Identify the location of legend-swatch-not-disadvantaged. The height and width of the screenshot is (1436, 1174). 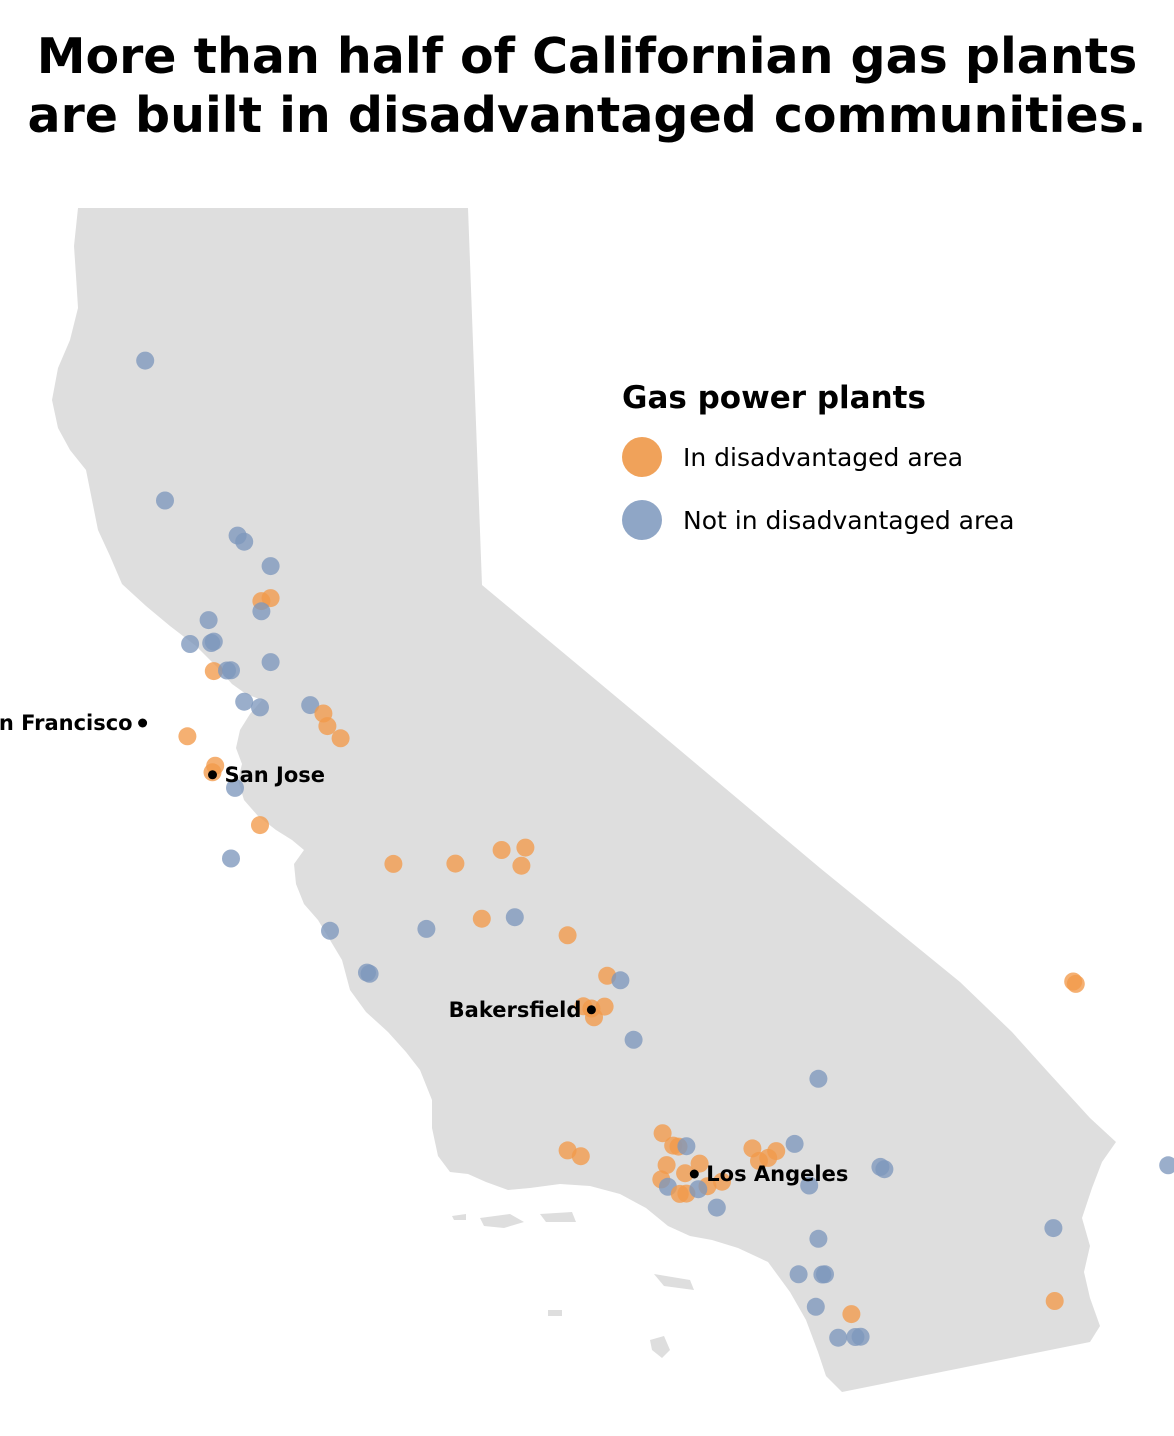
(642, 520).